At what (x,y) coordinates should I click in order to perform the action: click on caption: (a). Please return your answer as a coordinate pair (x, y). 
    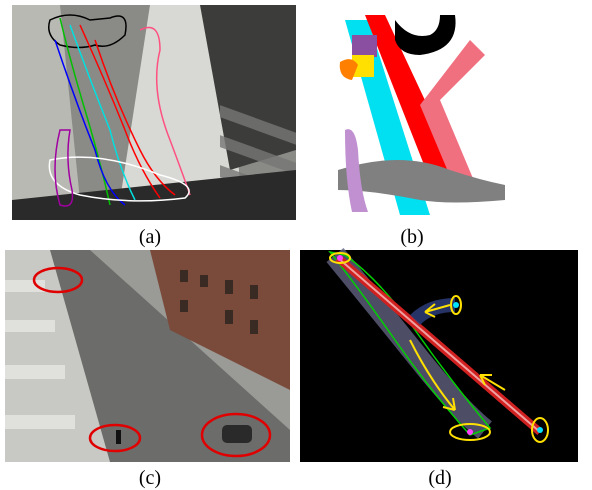
    Looking at the image, I should click on (150, 237).